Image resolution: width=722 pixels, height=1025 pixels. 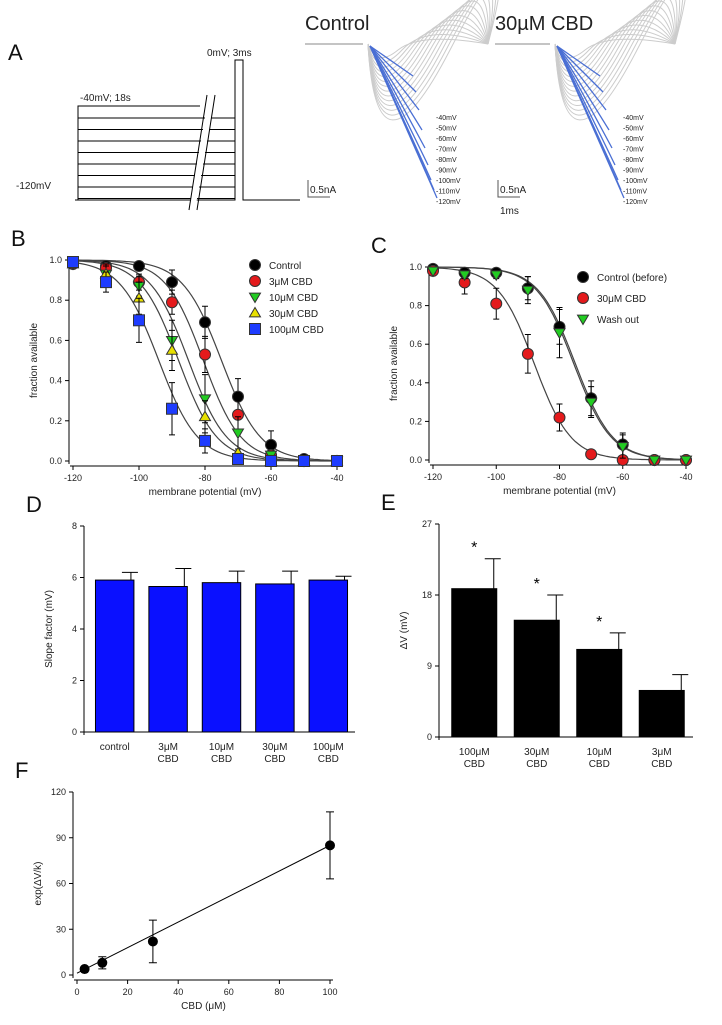 I want to click on x-category-label: 100μM, so click(x=474, y=752).